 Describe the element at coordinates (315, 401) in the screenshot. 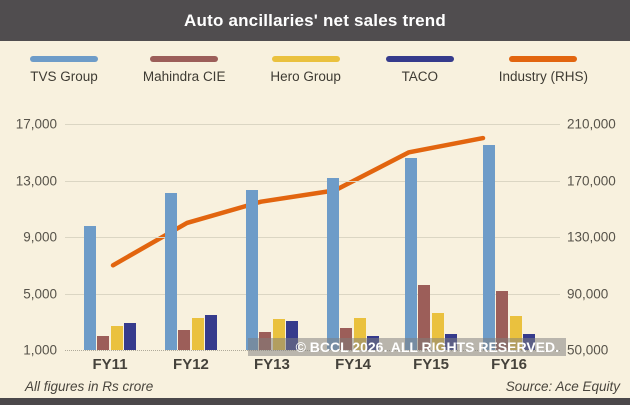

I see `bottom-bar` at that location.